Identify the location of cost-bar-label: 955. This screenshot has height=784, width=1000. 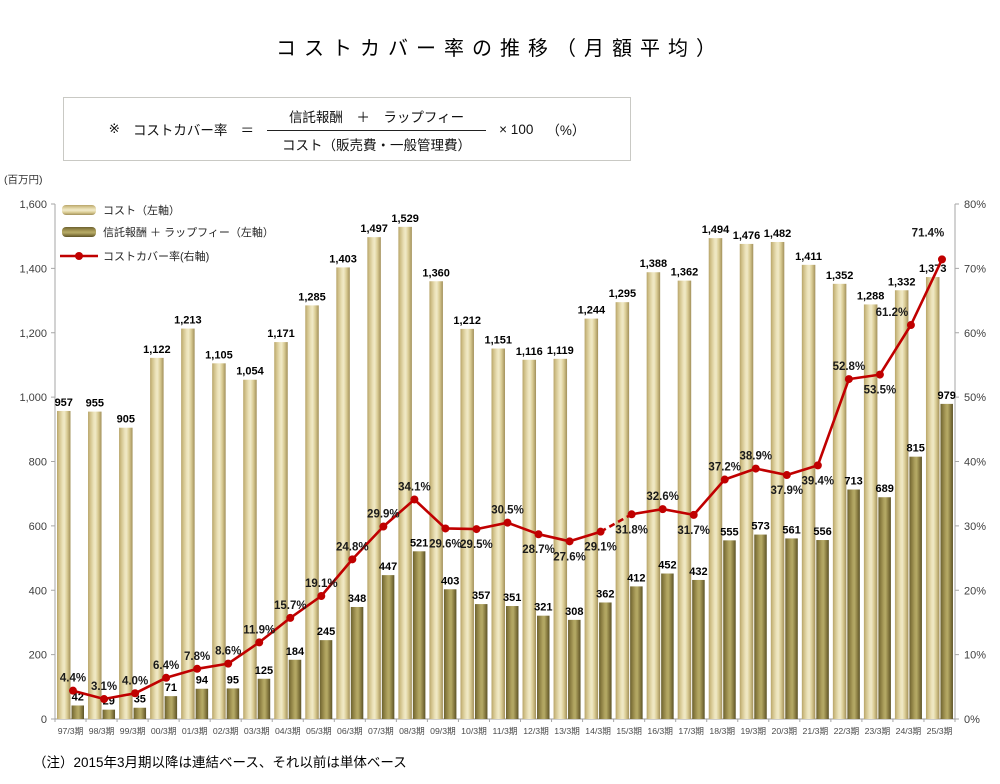
(95, 404).